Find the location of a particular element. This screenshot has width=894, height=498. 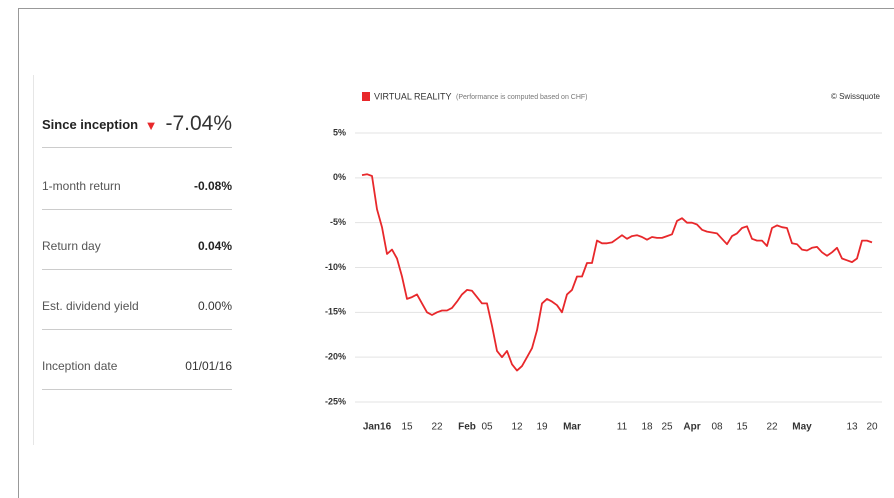

x-tick-label: May is located at coordinates (802, 427).